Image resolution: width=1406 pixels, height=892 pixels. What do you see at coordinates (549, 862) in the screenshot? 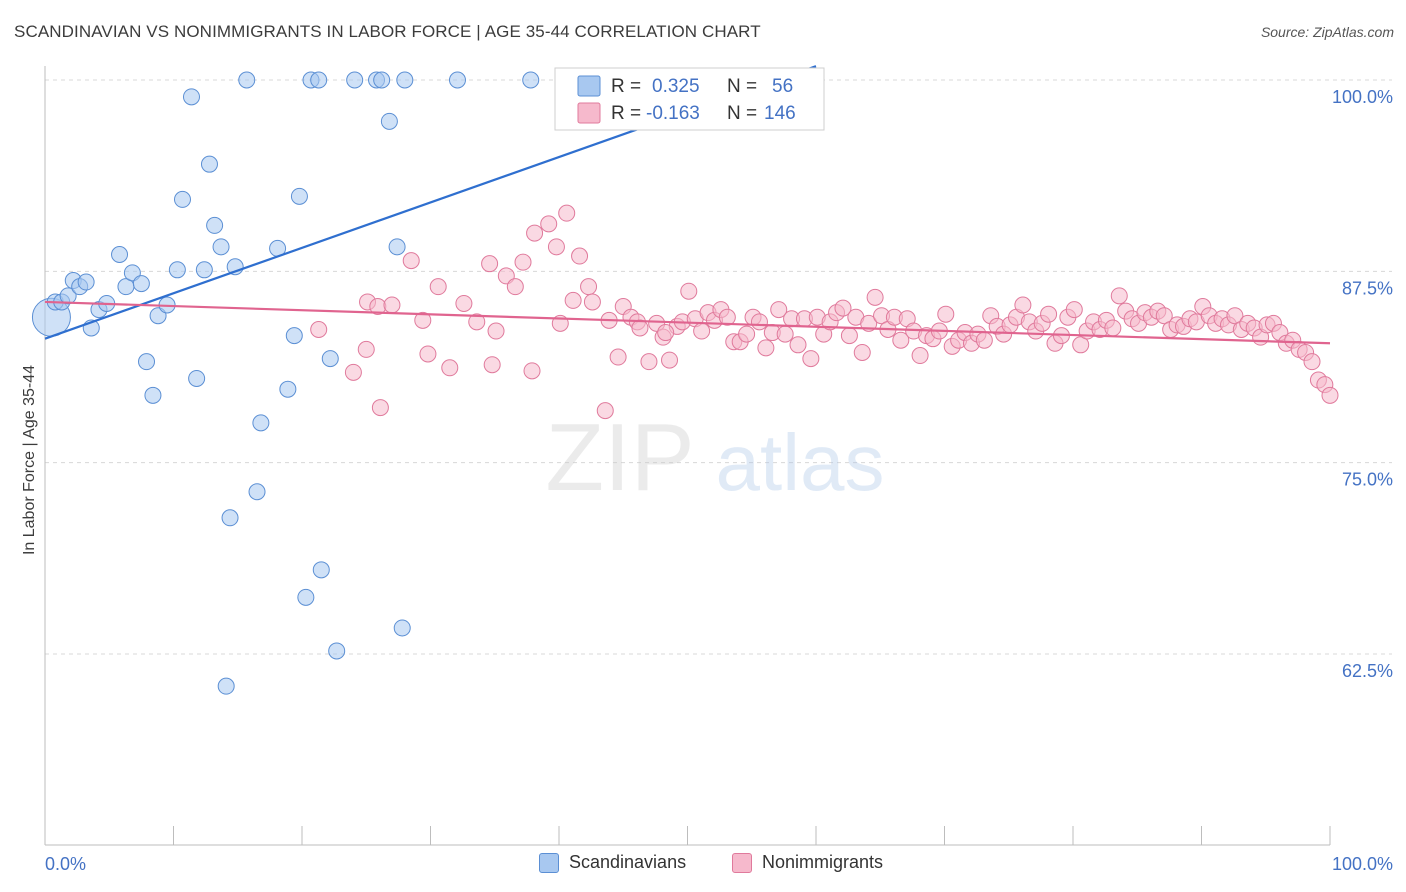
I see `legend-swatch-blue` at bounding box center [549, 862].